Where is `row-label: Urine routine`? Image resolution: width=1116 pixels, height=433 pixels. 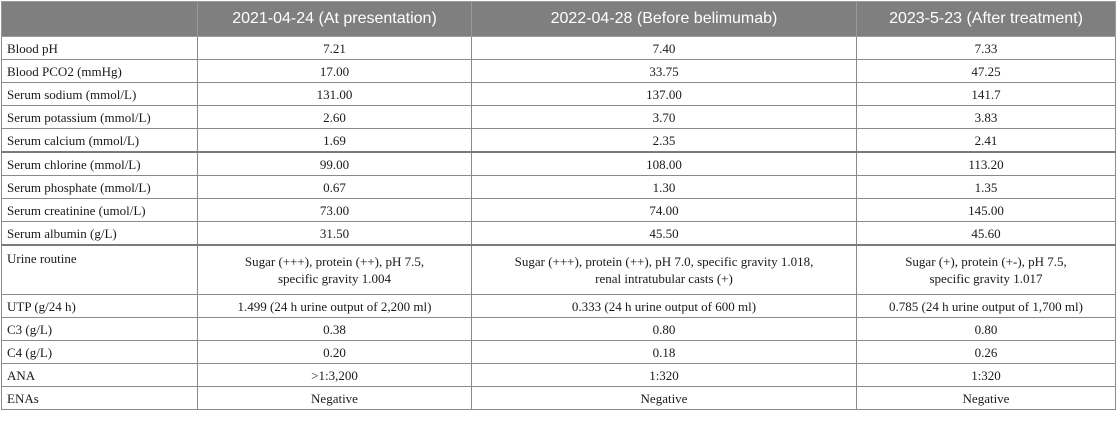 row-label: Urine routine is located at coordinates (99, 269).